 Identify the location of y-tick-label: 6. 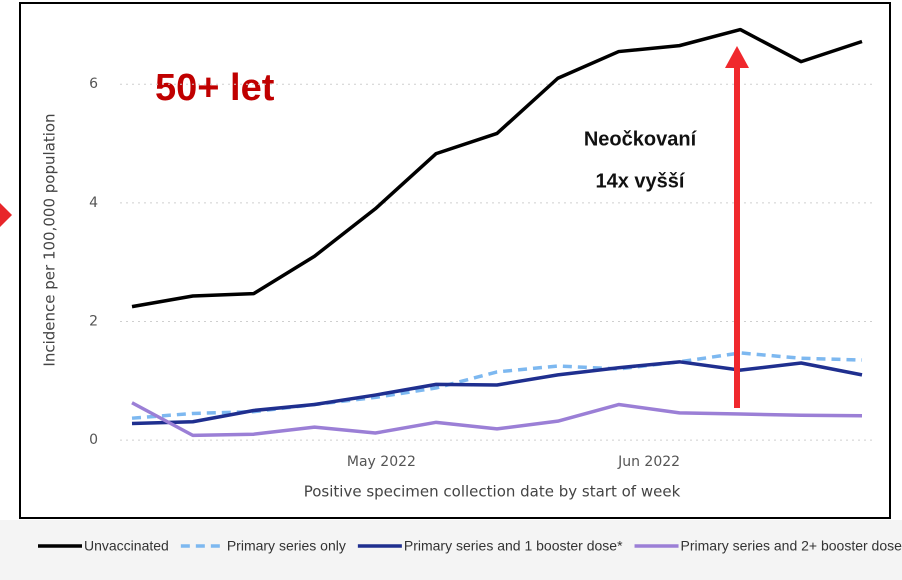
(93, 84).